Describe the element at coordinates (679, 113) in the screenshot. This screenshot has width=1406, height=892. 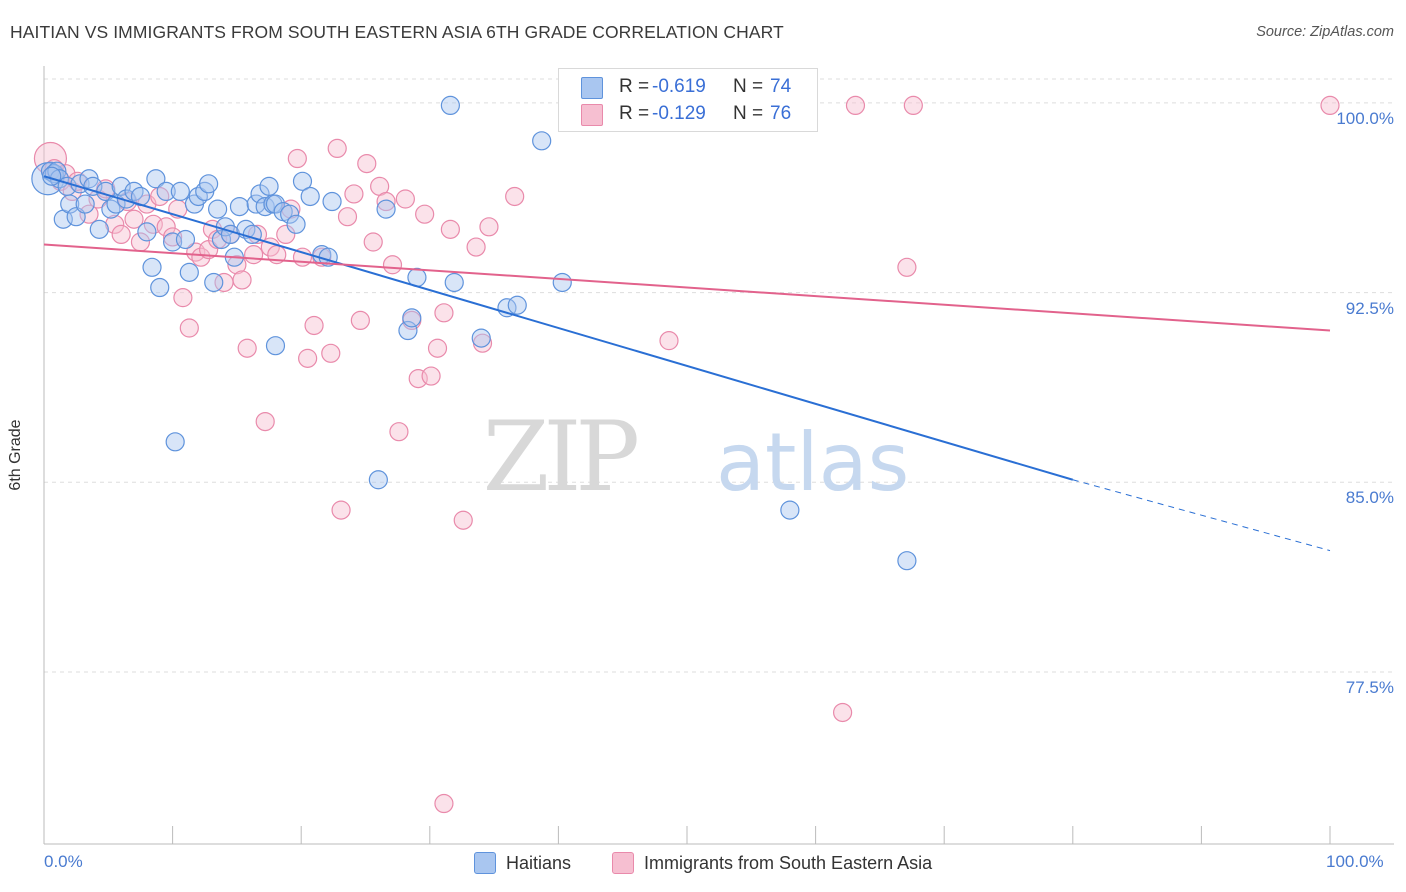
I see `legend-r-value: -0.129` at that location.